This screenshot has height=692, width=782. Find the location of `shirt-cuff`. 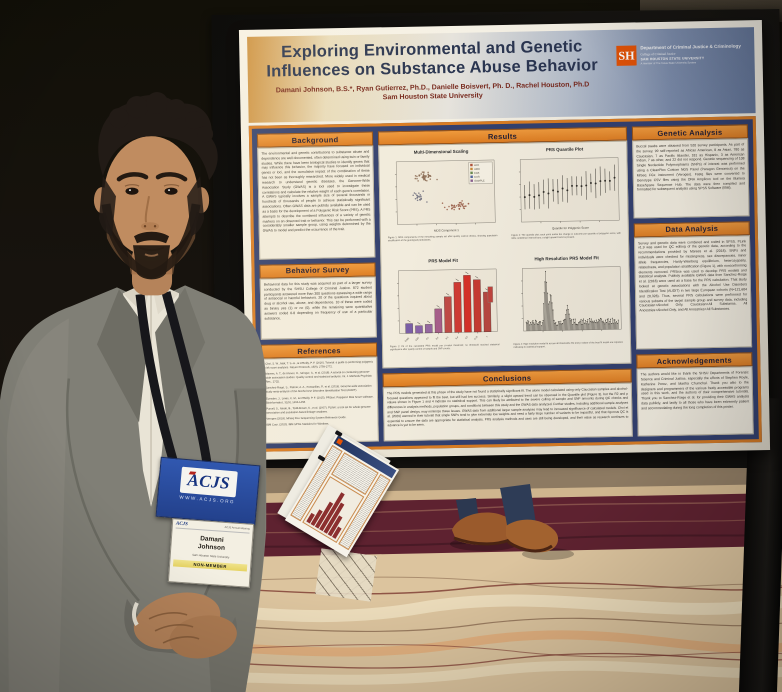

shirt-cuff is located at coordinates (135, 613).